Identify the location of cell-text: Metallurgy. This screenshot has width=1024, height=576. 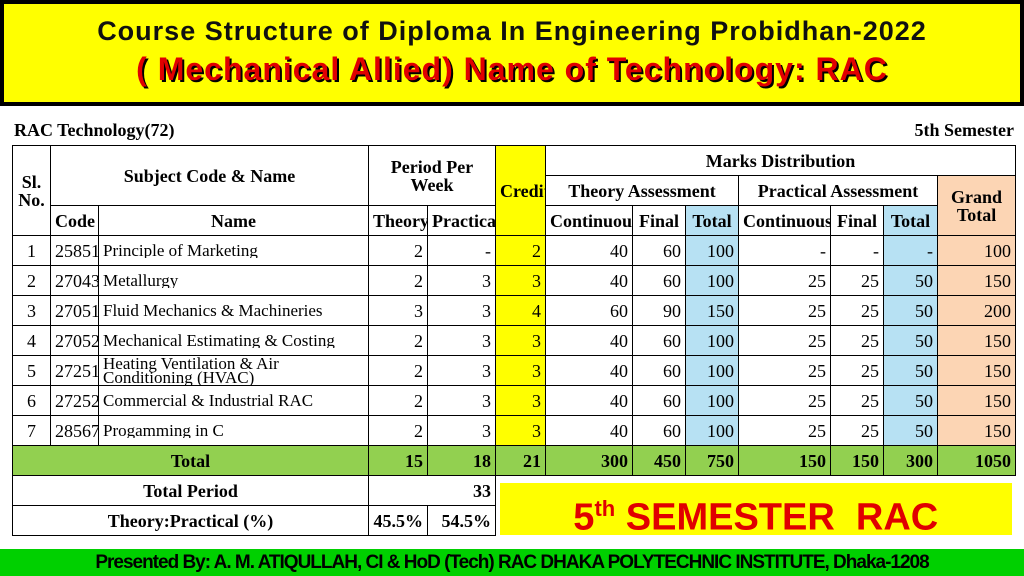
(141, 280).